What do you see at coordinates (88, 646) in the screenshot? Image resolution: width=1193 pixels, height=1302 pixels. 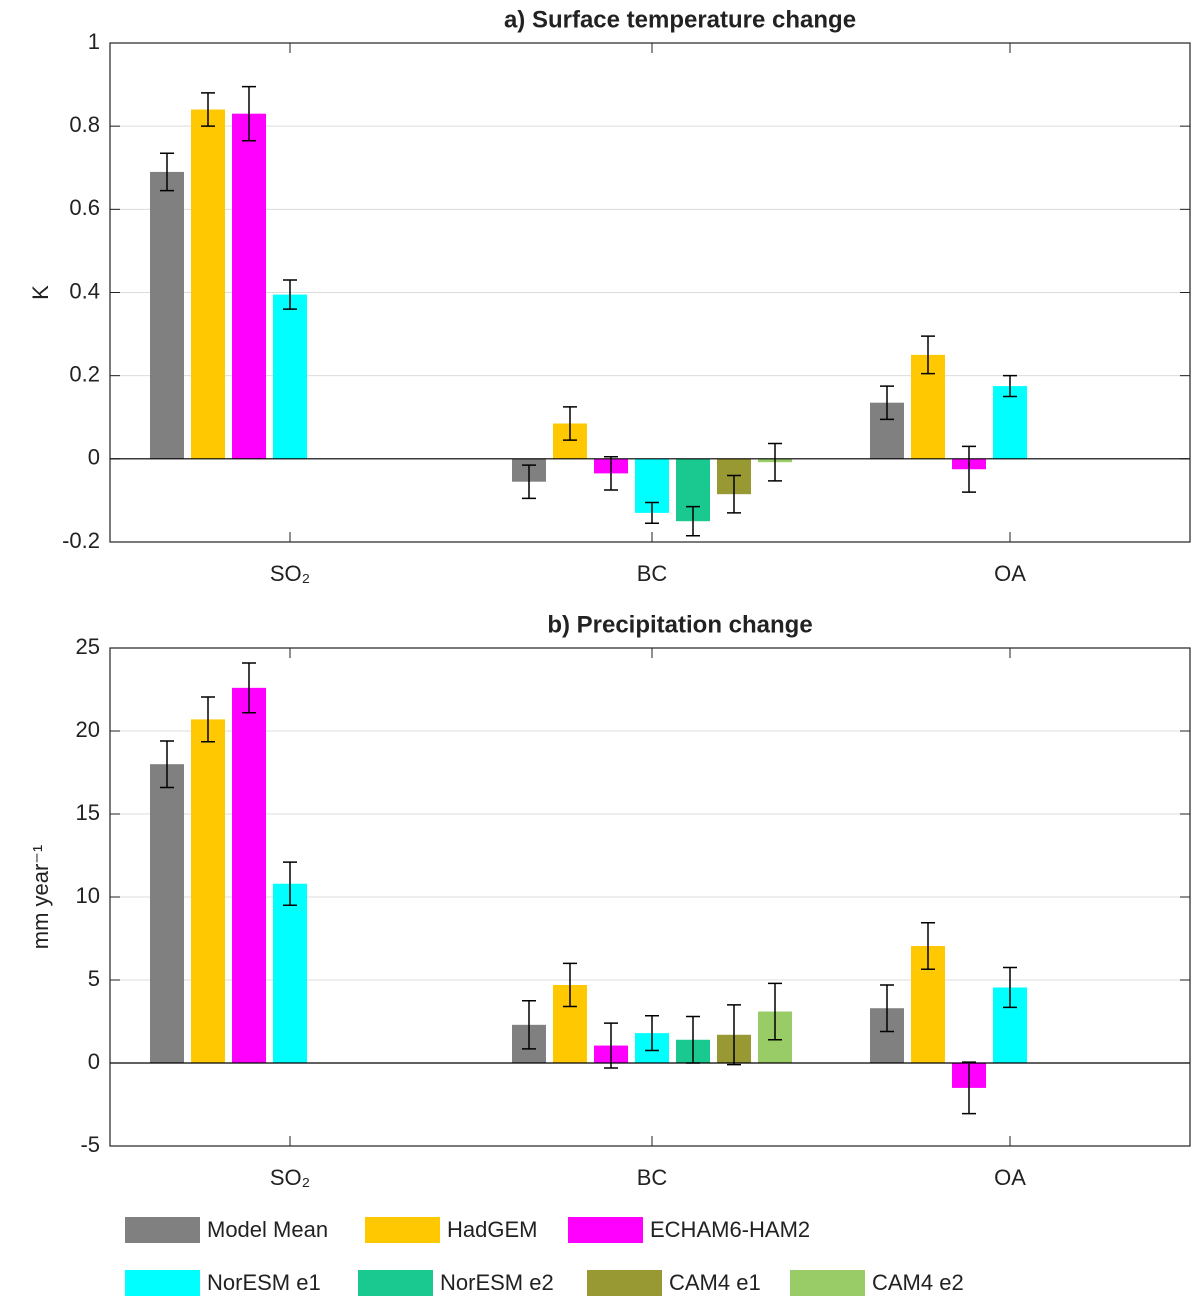 I see `y-tick-label: 25` at bounding box center [88, 646].